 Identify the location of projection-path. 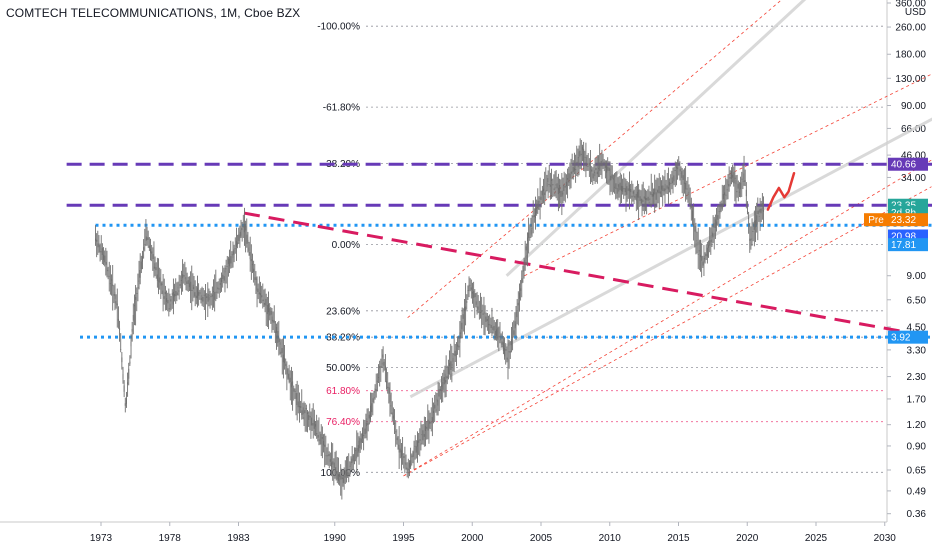
(781, 191).